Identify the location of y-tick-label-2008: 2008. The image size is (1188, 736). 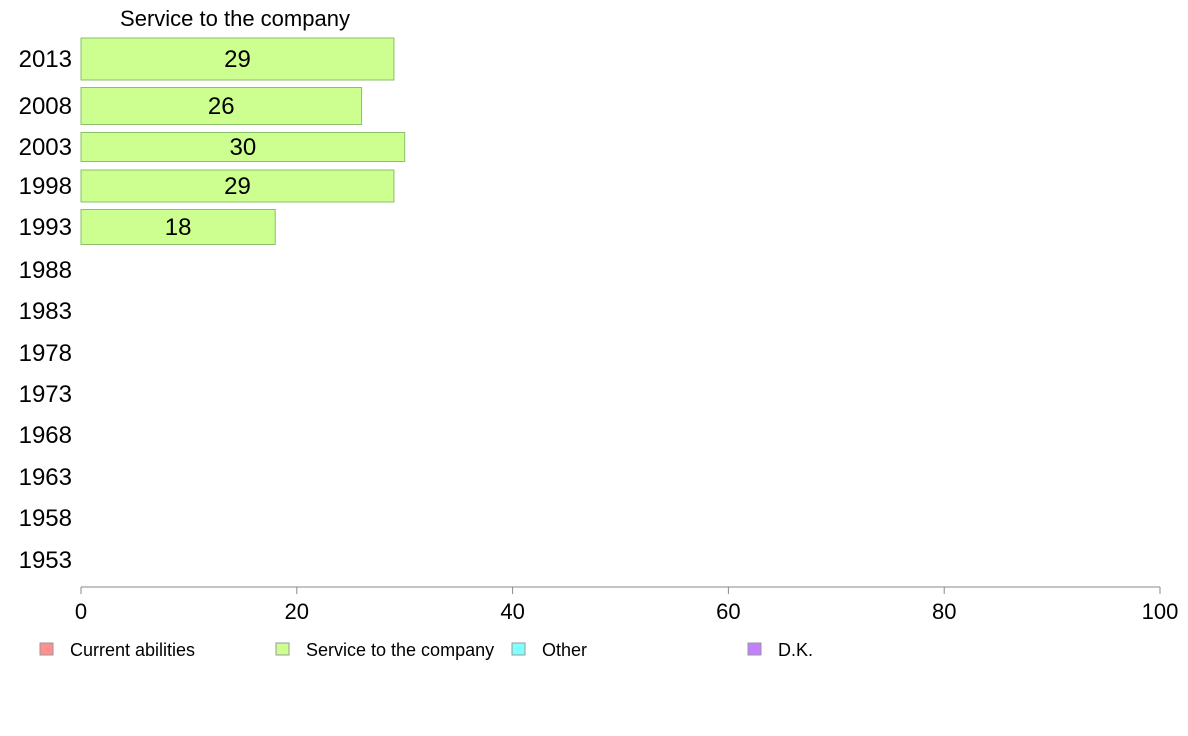
(45, 106).